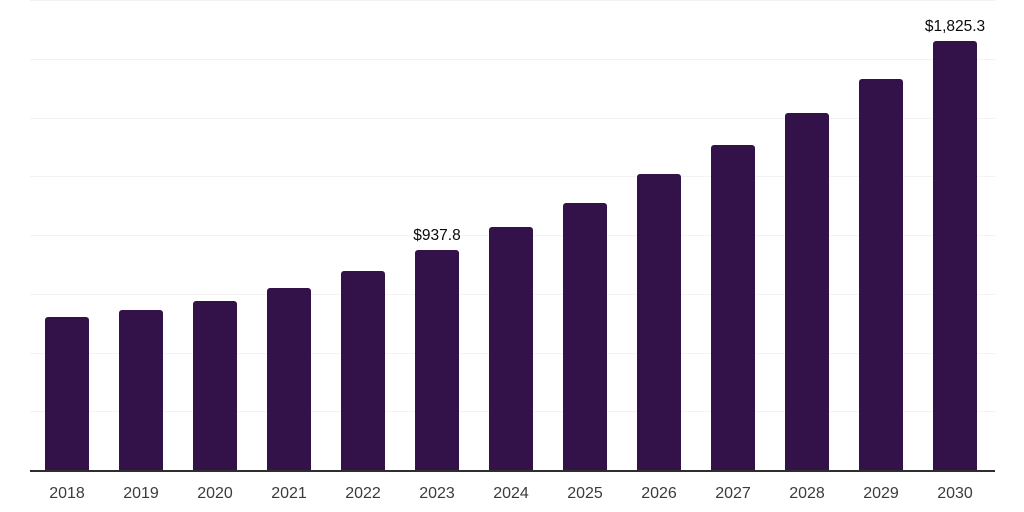 The width and height of the screenshot is (1024, 512). What do you see at coordinates (955, 27) in the screenshot?
I see `data-label-2030: $1,825.3` at bounding box center [955, 27].